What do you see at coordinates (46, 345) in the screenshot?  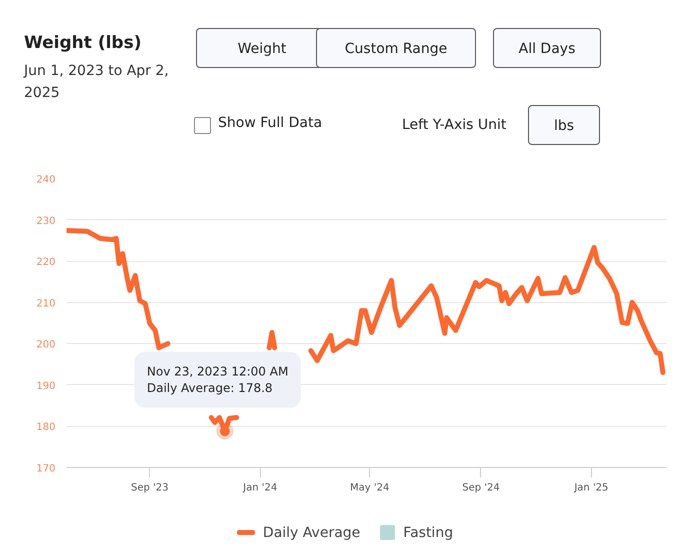 I see `y-tick-label: 200` at bounding box center [46, 345].